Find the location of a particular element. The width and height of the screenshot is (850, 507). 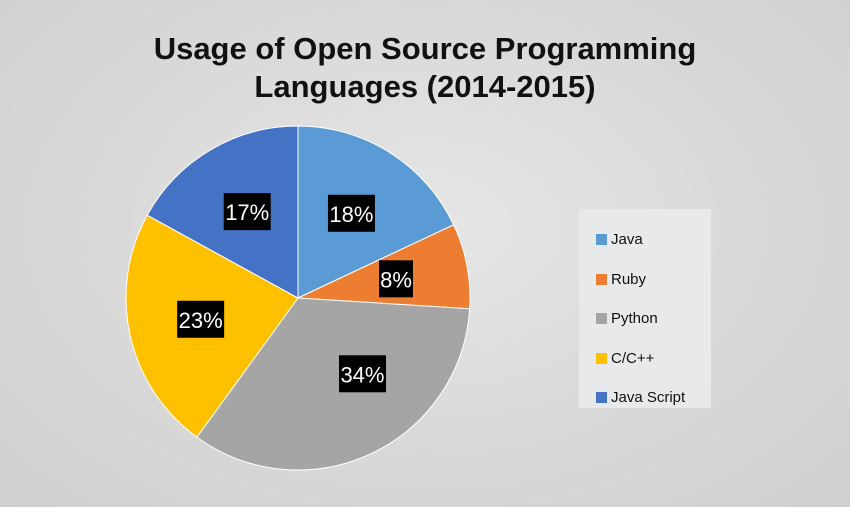

data-label-text: 17% is located at coordinates (247, 212).